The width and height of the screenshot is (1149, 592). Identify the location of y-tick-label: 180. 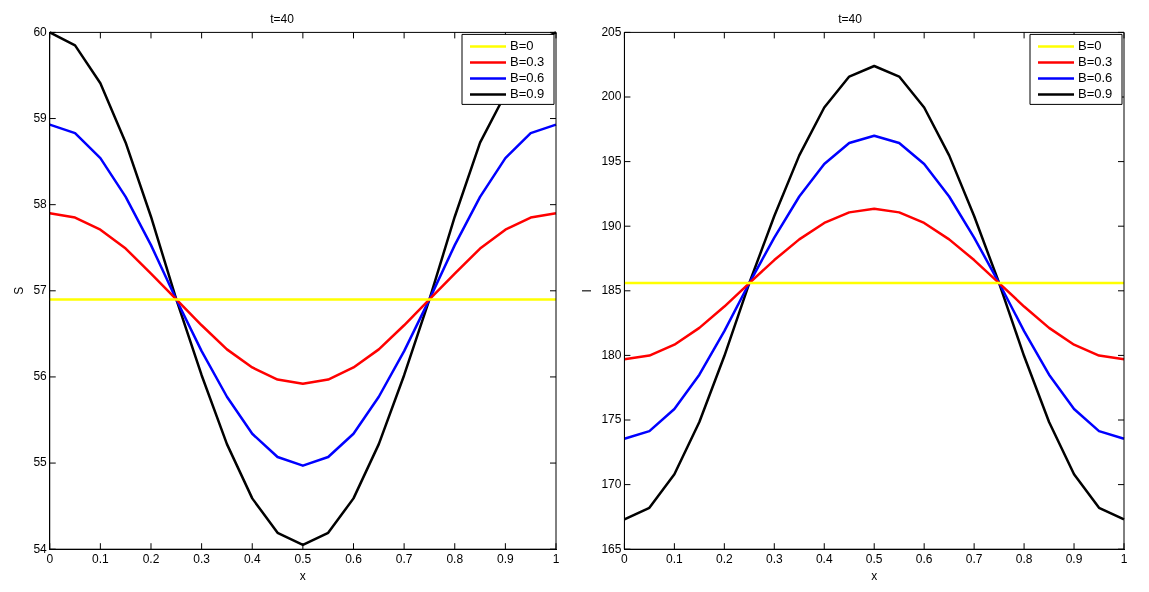
(611, 354).